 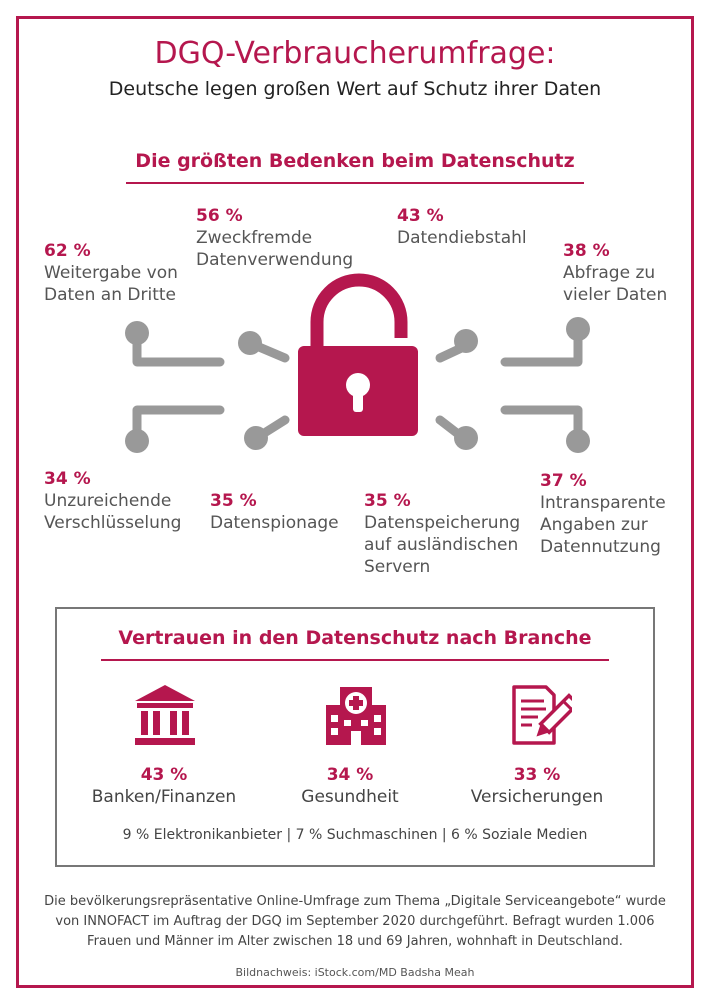 I want to click on sector-item: 33 % Versicherungen, so click(x=537, y=786).